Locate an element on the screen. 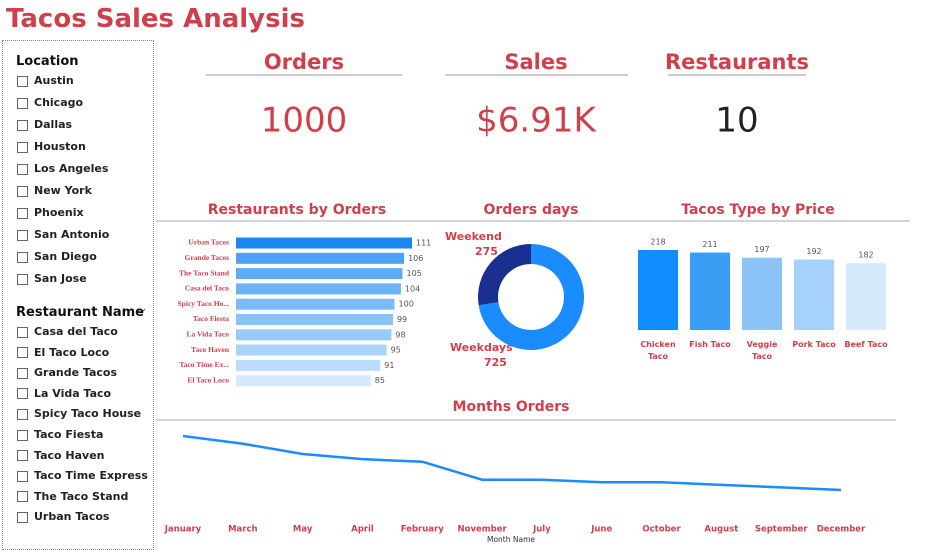 This screenshot has height=556, width=929. slicer-item: The Taco Stand is located at coordinates (72, 496).